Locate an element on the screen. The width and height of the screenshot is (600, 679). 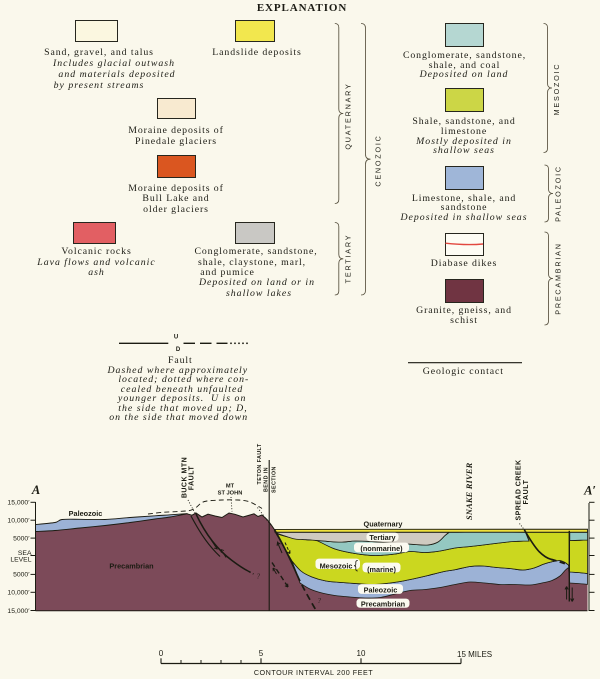
svg-text: U is located at coordinates (176, 338).